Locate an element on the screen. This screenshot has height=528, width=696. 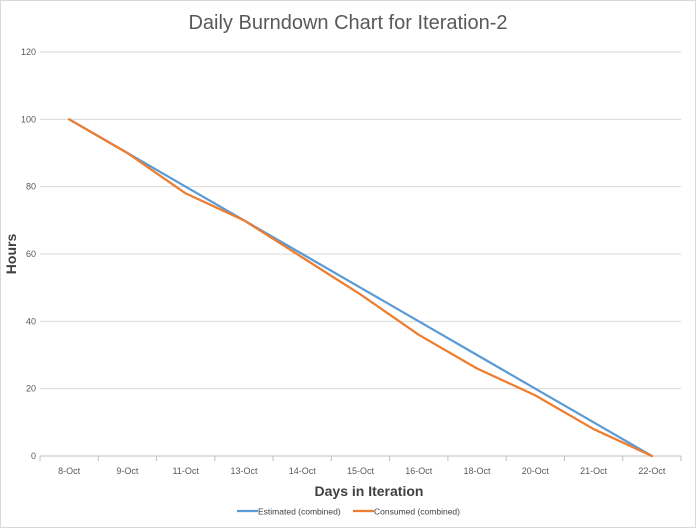
y-axis-title: Hours is located at coordinates (11, 254).